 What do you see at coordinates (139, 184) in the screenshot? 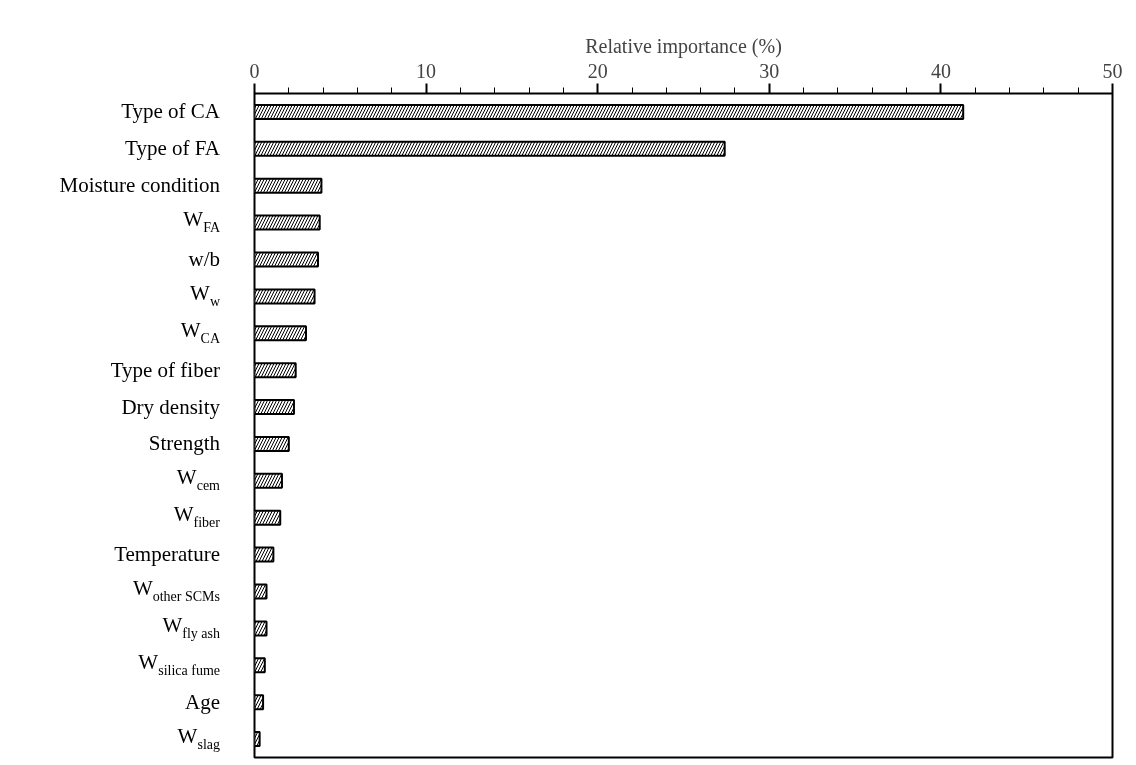
I see `y-tick-label: Moisture condition` at bounding box center [139, 184].